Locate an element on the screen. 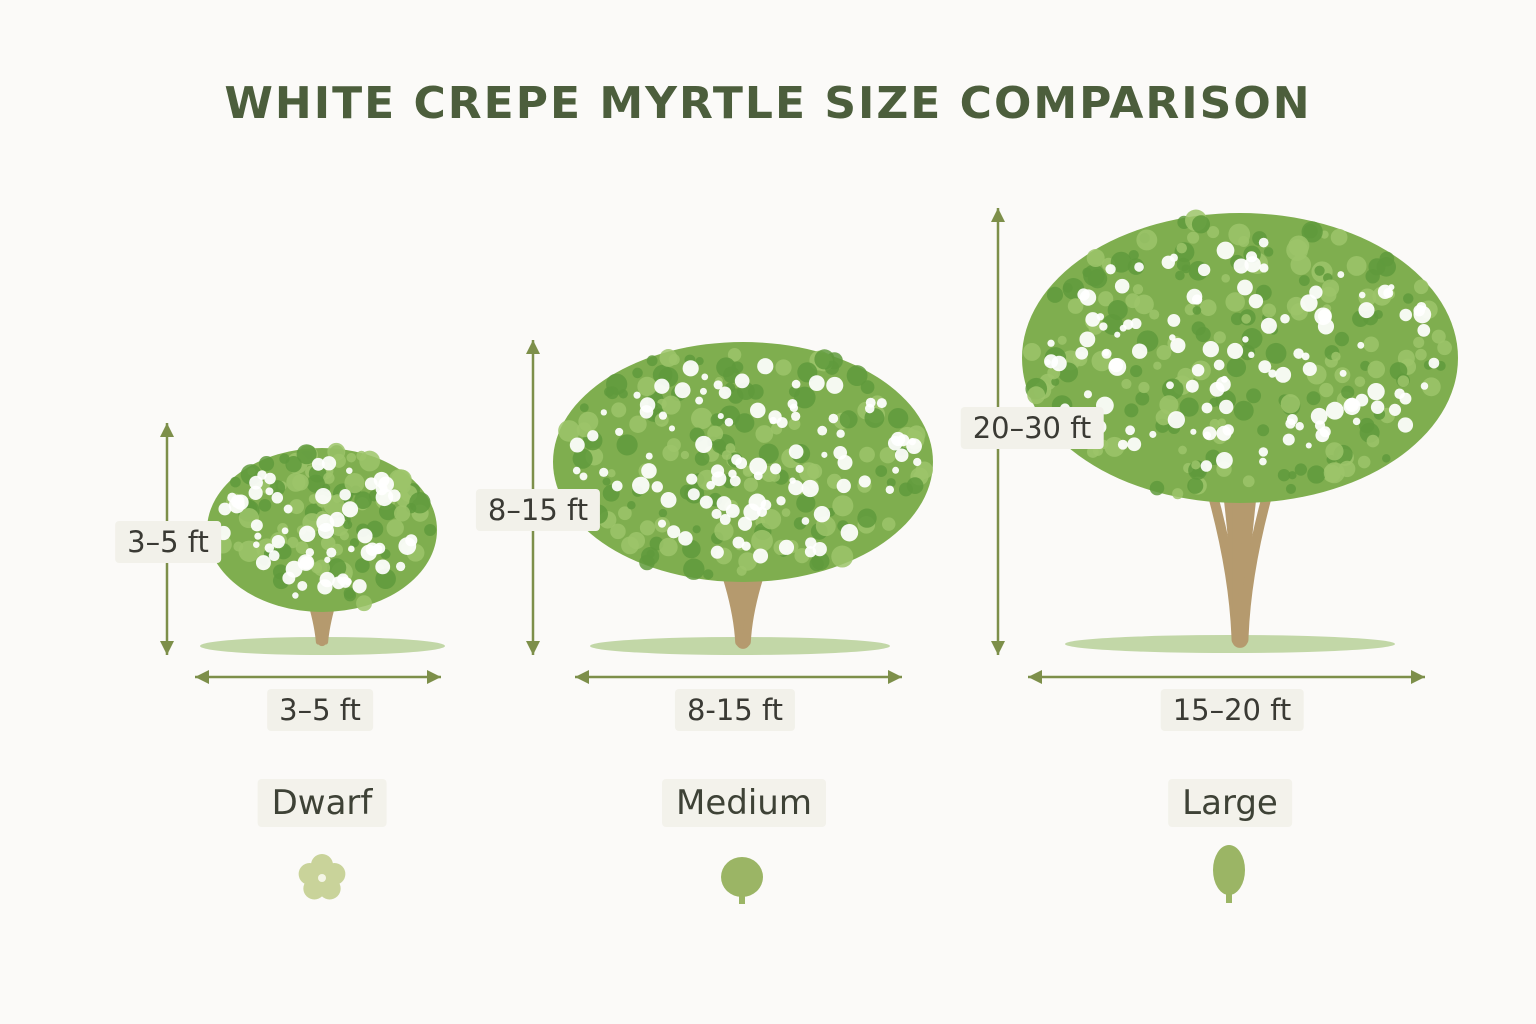  petal is located at coordinates (329, 888).